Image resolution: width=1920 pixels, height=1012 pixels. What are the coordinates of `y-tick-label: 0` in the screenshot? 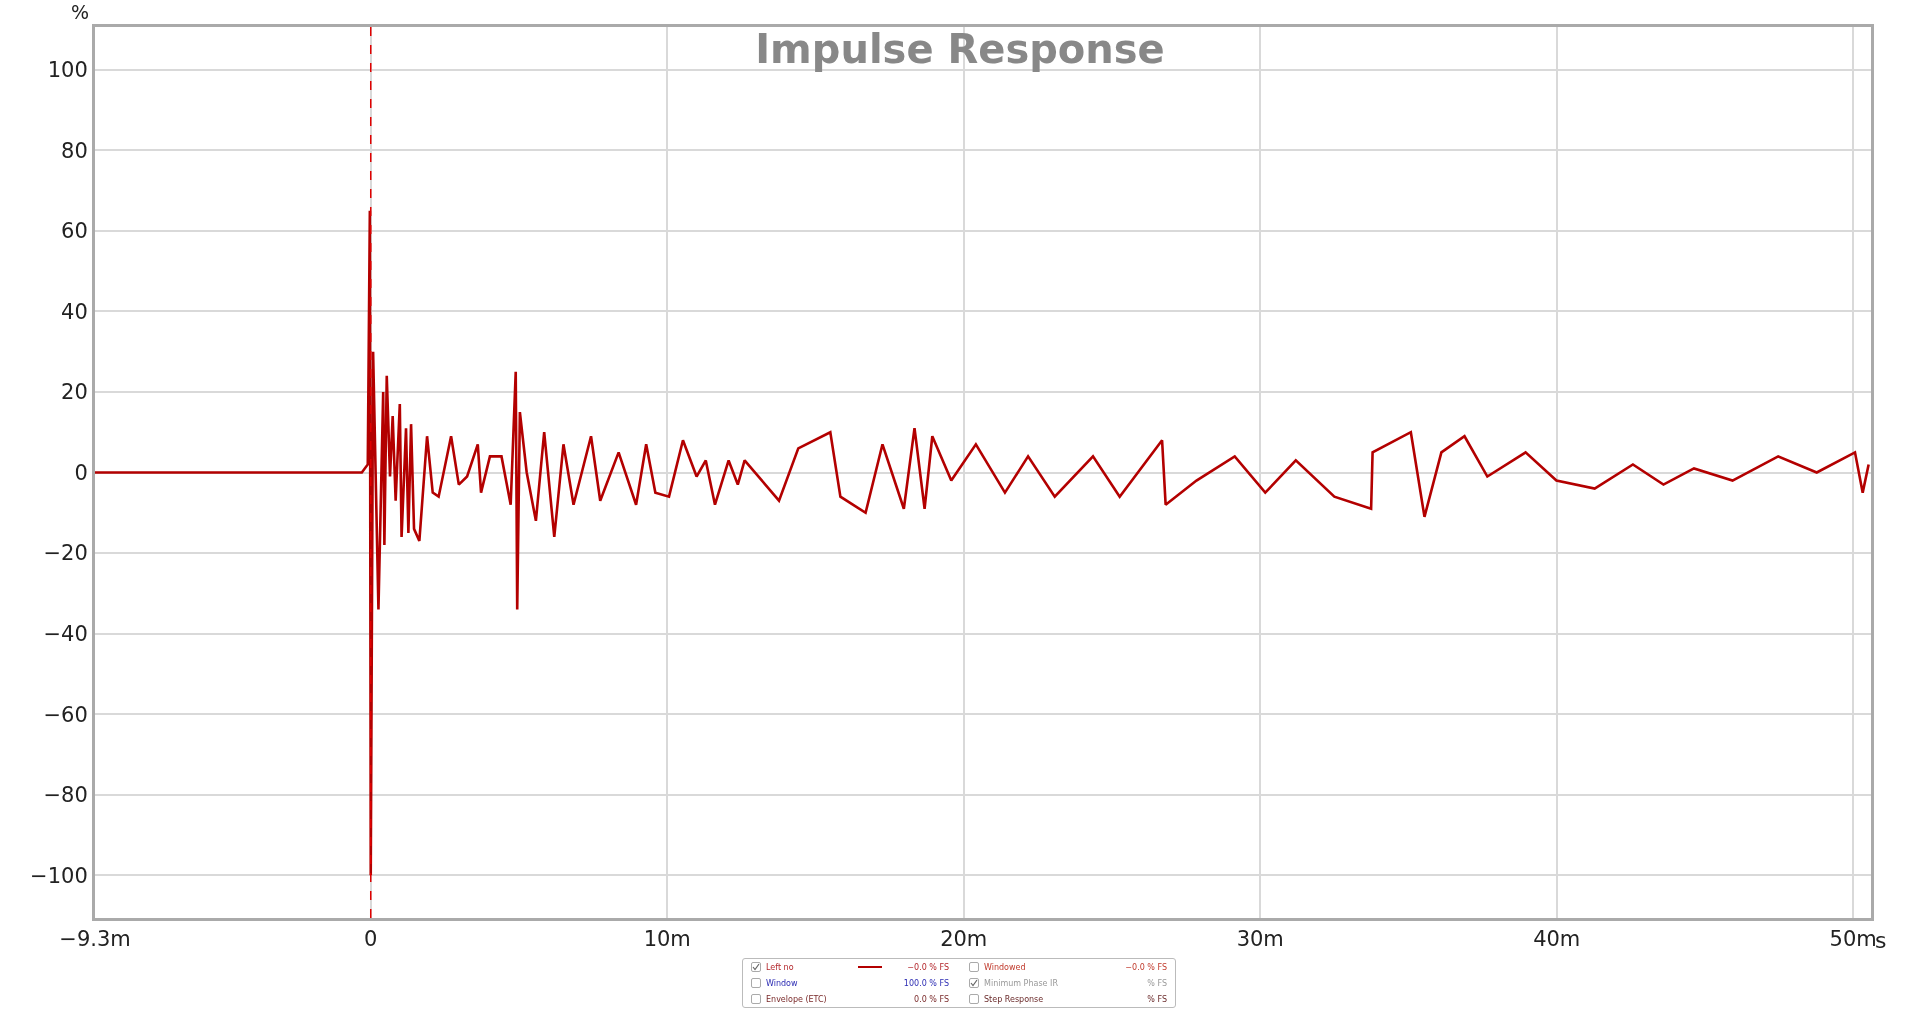 It's located at (81, 472).